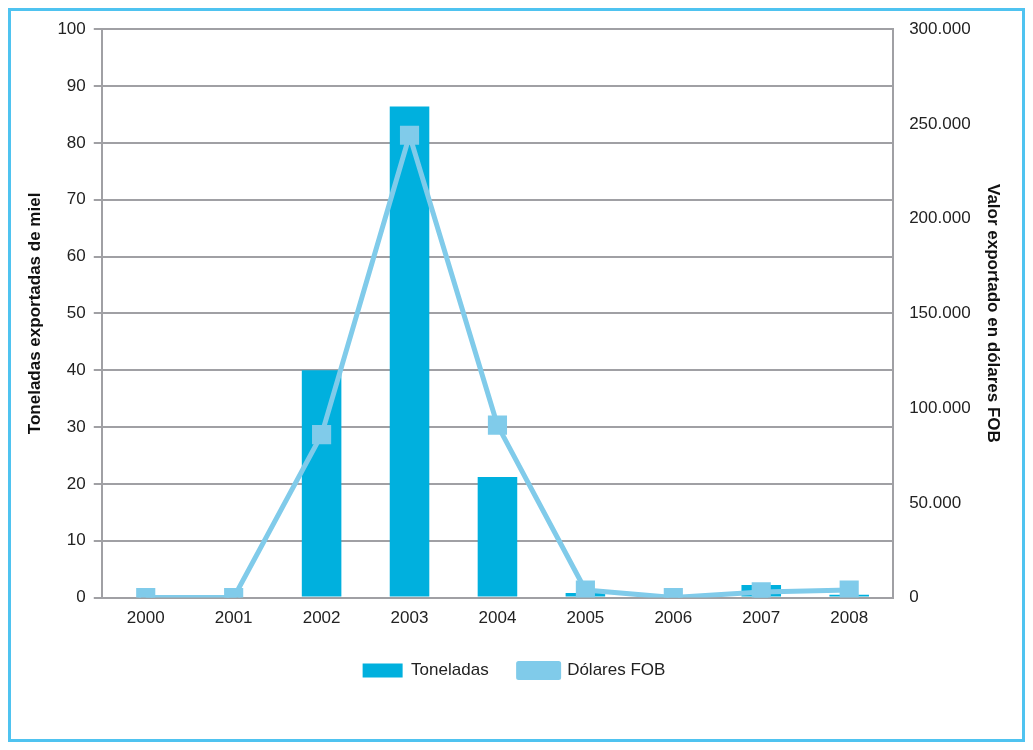 Image resolution: width=1033 pixels, height=750 pixels. What do you see at coordinates (409, 618) in the screenshot?
I see `x-tick-label: 2003` at bounding box center [409, 618].